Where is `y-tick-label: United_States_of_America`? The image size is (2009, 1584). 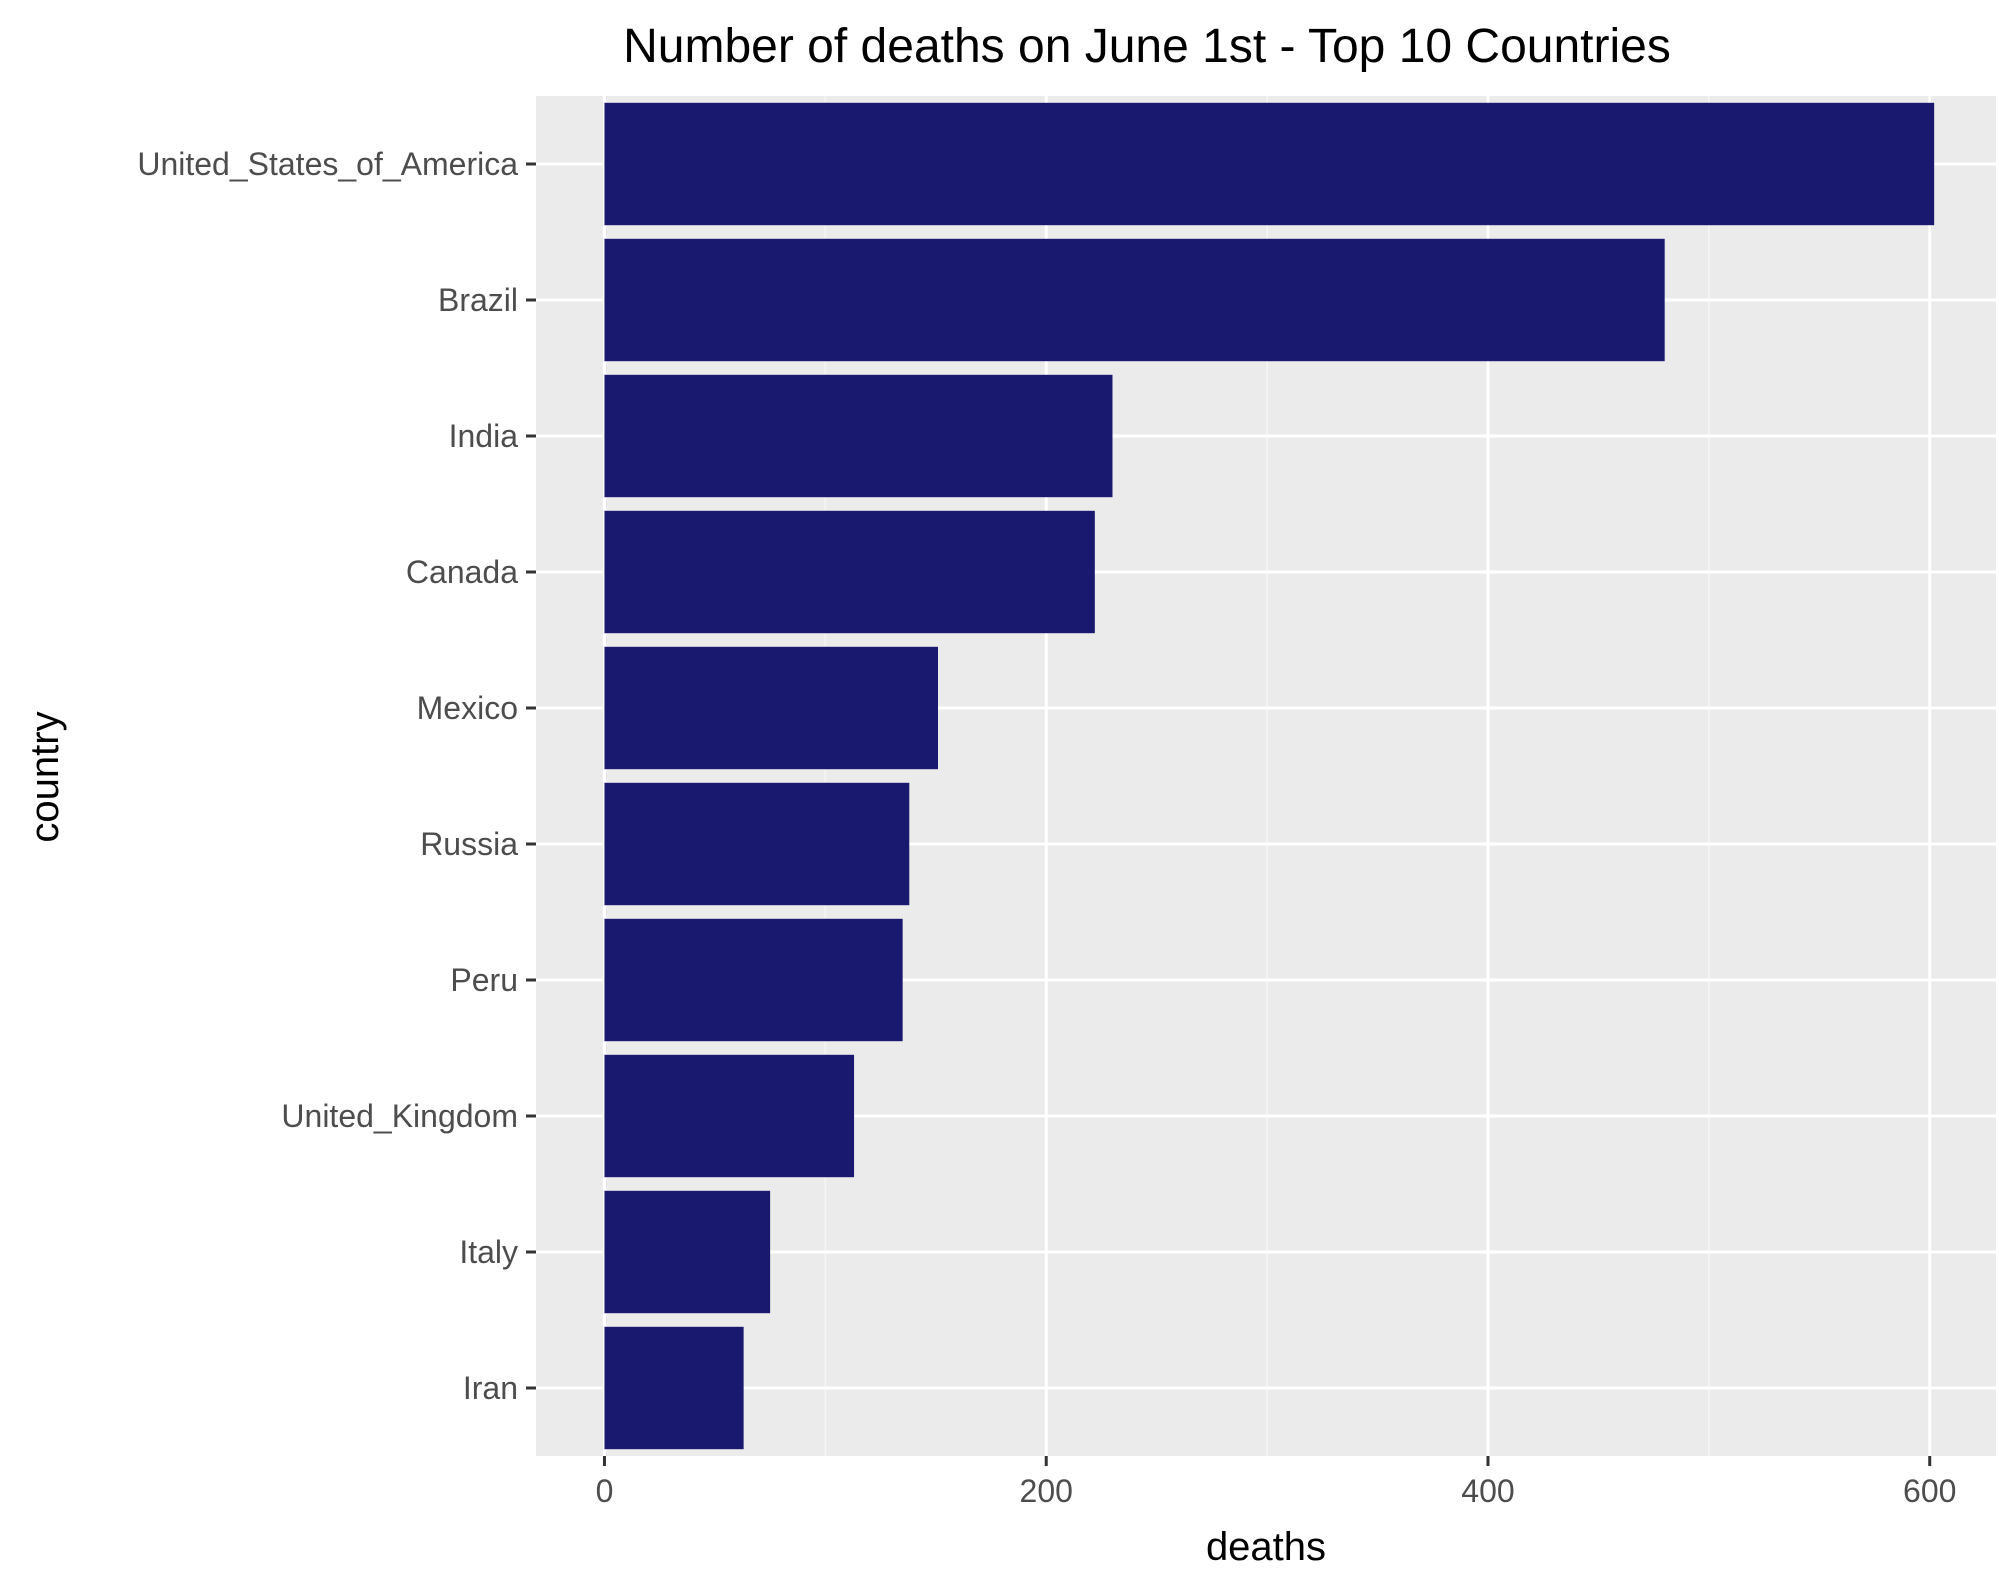 y-tick-label: United_States_of_America is located at coordinates (327, 164).